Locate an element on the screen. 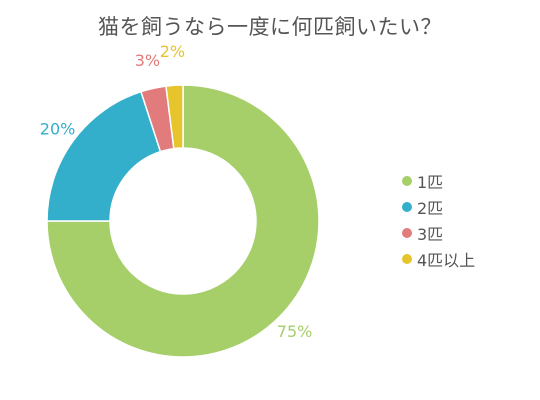  legend-label-4: 4匹以上 is located at coordinates (446, 260).